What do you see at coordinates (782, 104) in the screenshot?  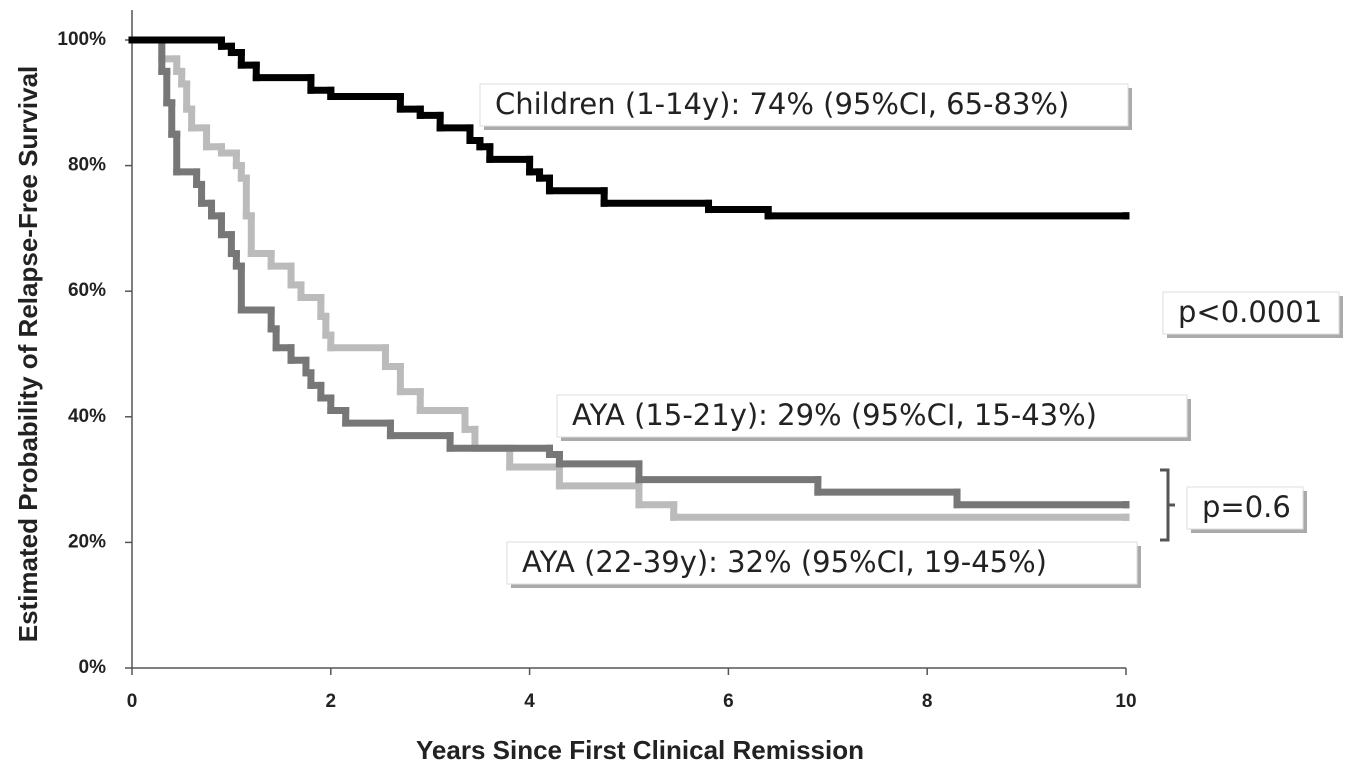 I see `series-label: Children (1-14y): 74% (95%CI, 65-83%)` at bounding box center [782, 104].